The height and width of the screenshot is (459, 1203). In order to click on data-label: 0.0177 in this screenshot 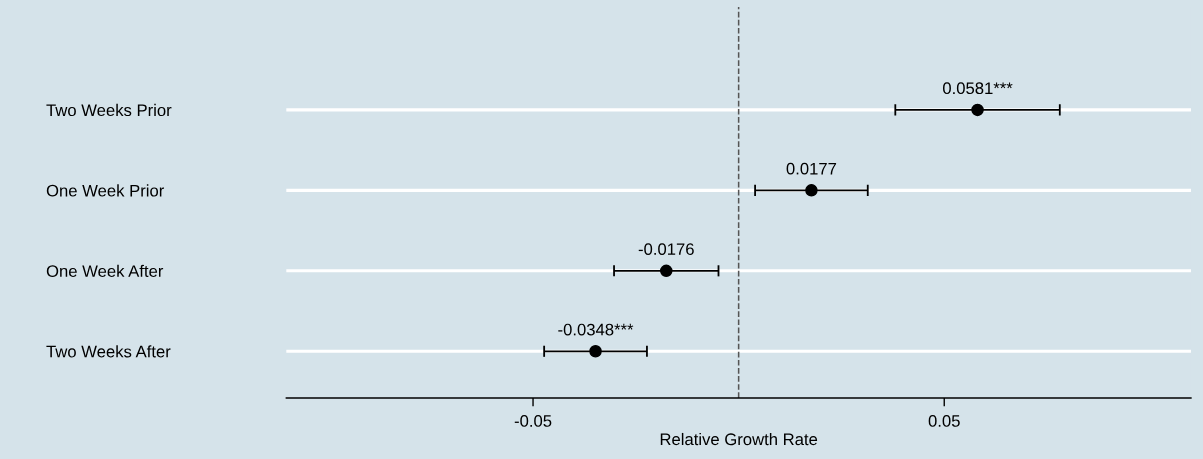, I will do `click(811, 168)`.